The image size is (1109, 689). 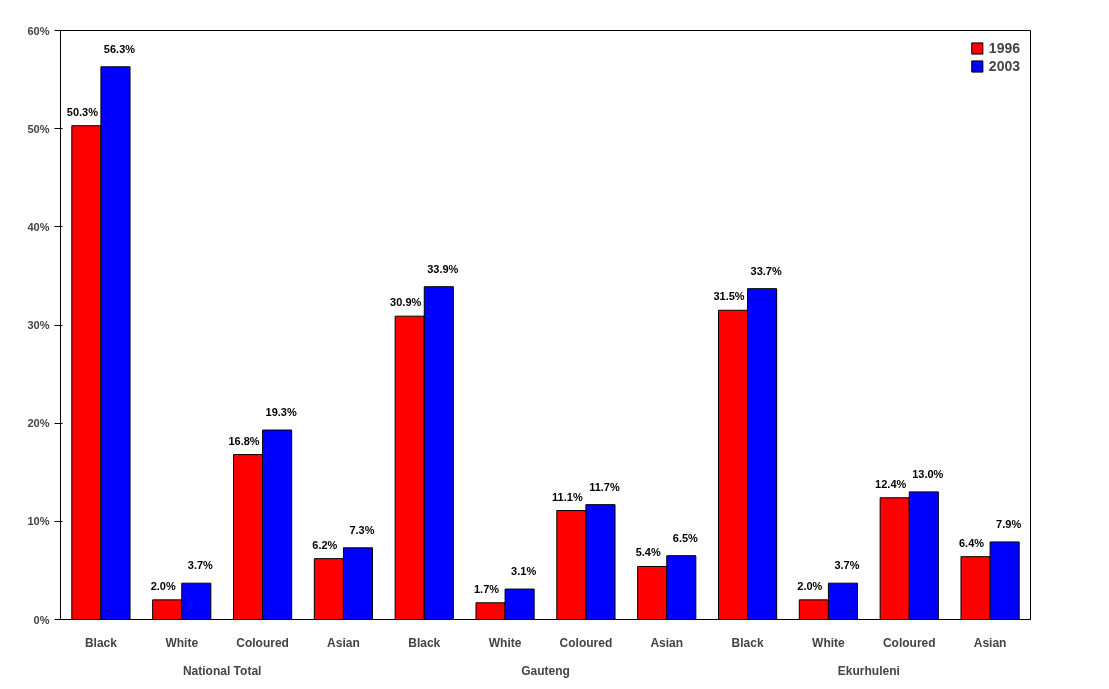 I want to click on data-label: 6.5%, so click(x=685, y=537).